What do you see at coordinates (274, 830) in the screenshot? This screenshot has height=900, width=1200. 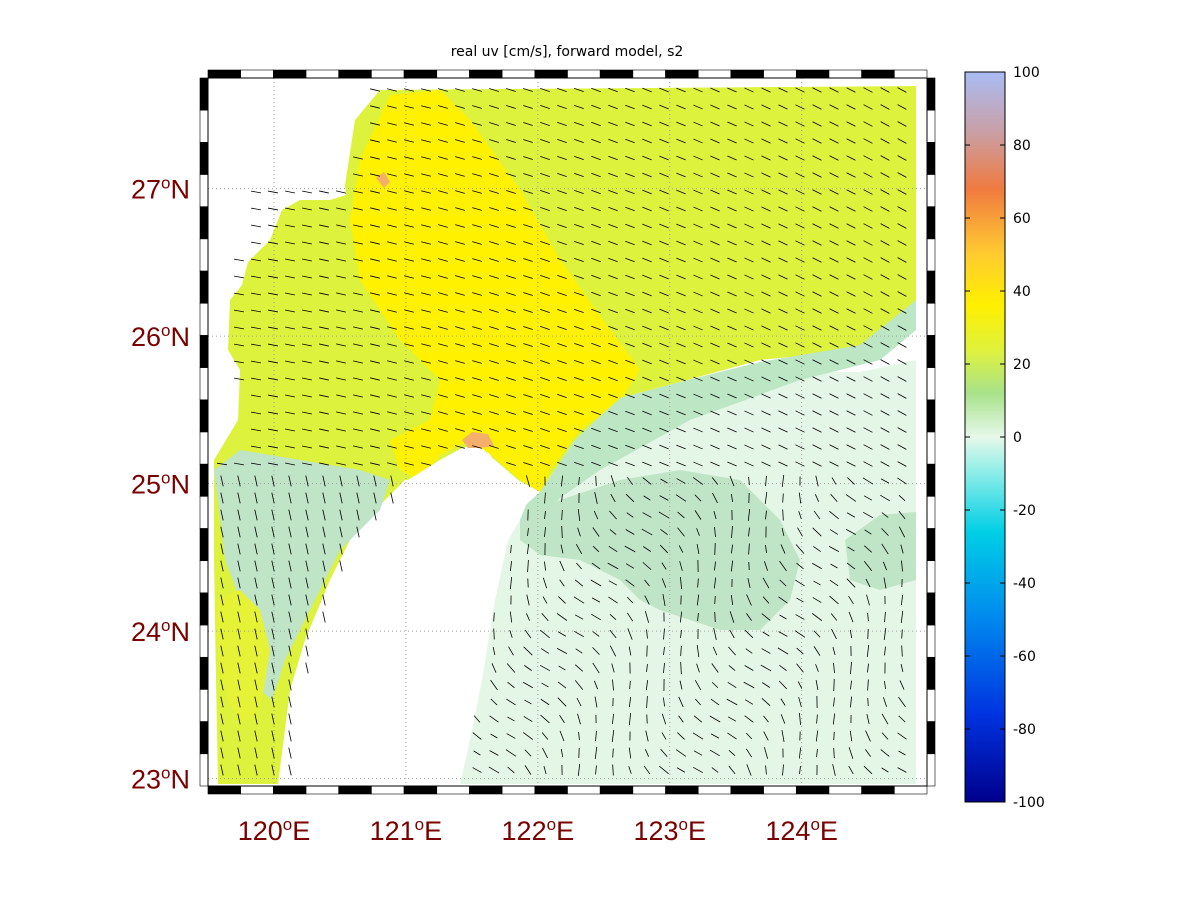 I see `longitude-label: 120oE` at bounding box center [274, 830].